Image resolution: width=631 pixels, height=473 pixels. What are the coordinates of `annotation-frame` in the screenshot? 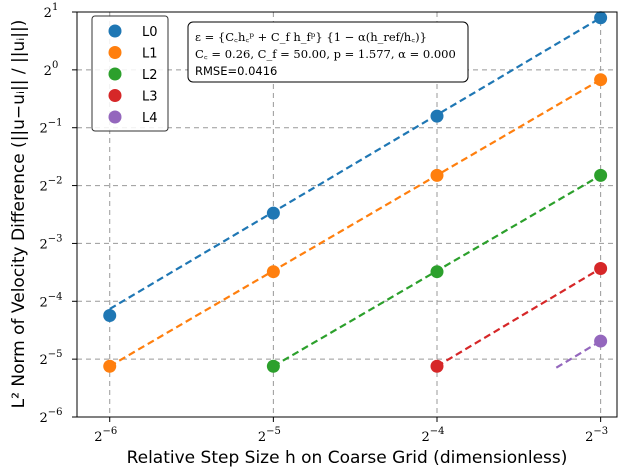 It's located at (328, 52).